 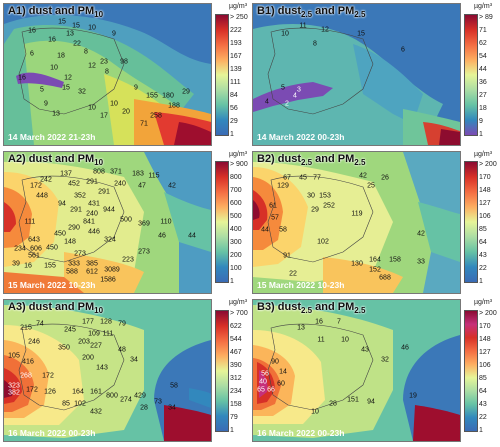 What do you see at coordinates (236, 404) in the screenshot?
I see `colorbar-tick: 158` at bounding box center [236, 404].